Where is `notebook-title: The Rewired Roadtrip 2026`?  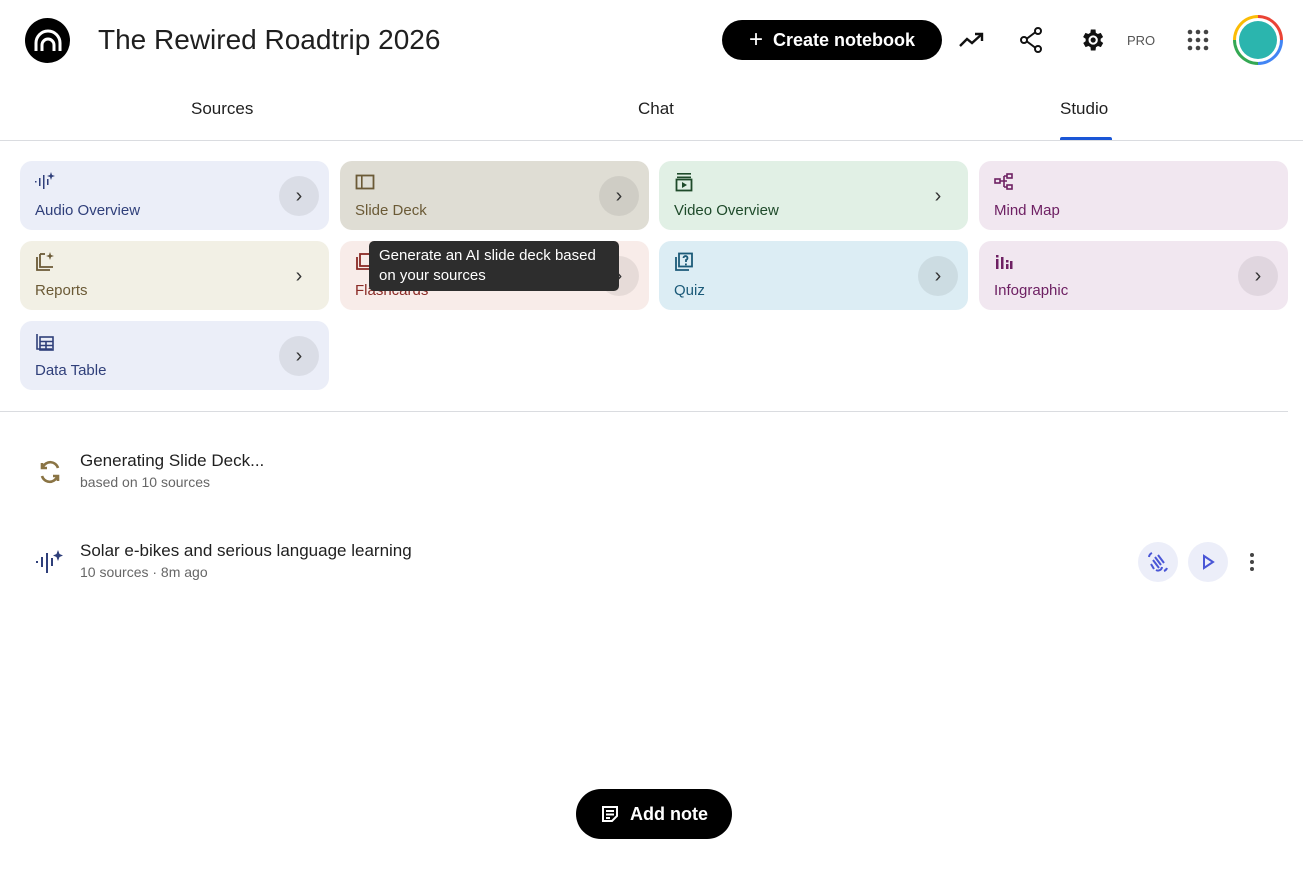 notebook-title: The Rewired Roadtrip 2026 is located at coordinates (269, 39).